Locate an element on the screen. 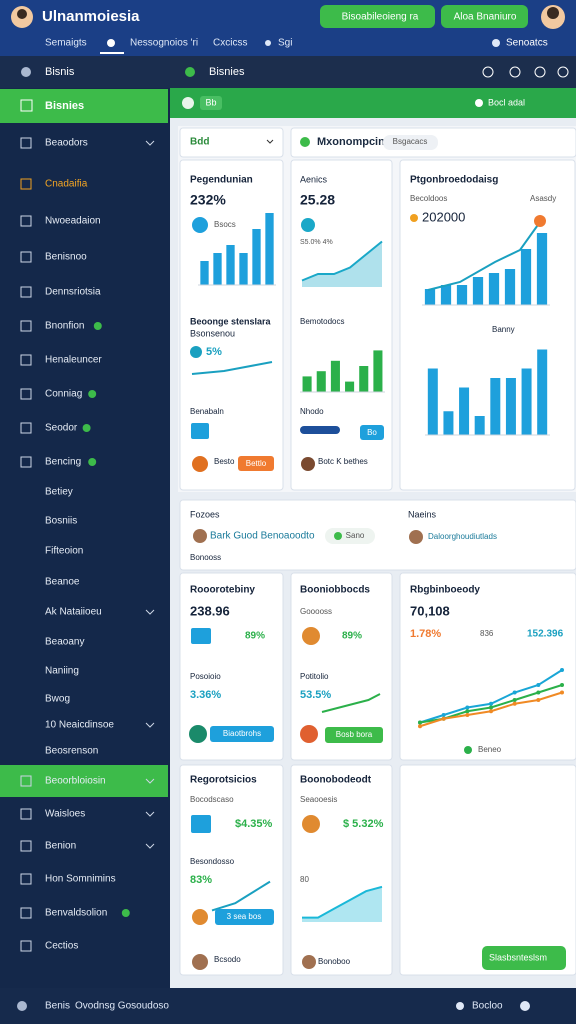 This screenshot has width=576, height=1024. sidebar-item: Dennsriotsia is located at coordinates (73, 292).